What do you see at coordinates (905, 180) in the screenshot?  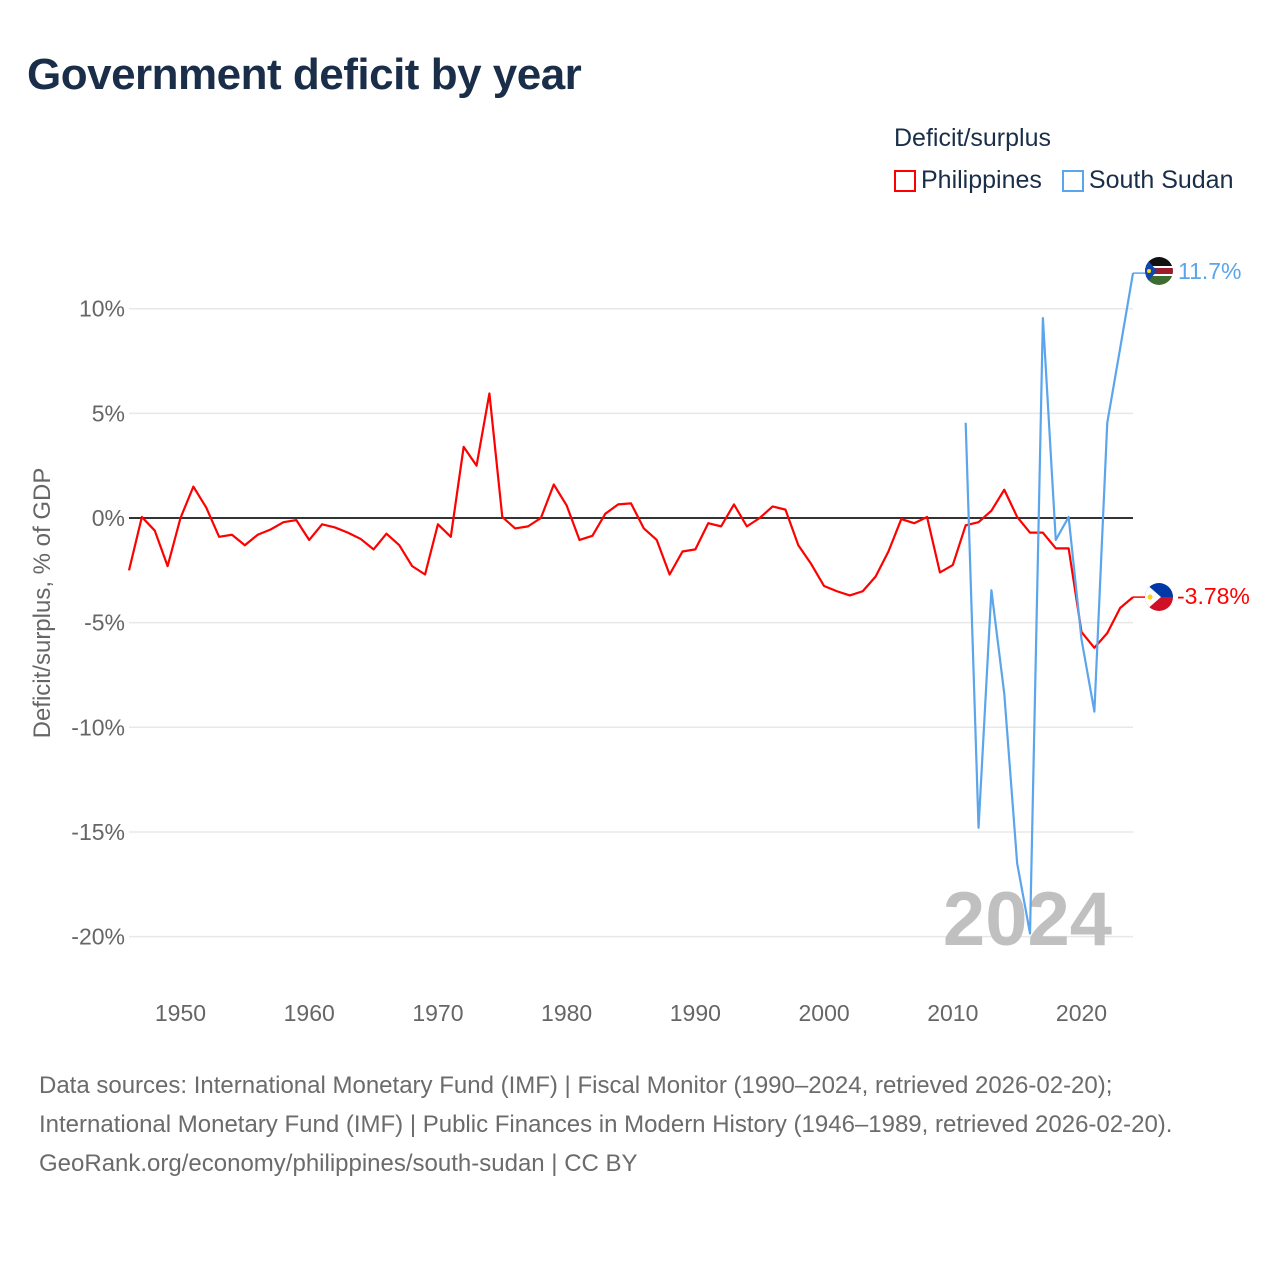 I see `legend-swatch-philippines` at bounding box center [905, 180].